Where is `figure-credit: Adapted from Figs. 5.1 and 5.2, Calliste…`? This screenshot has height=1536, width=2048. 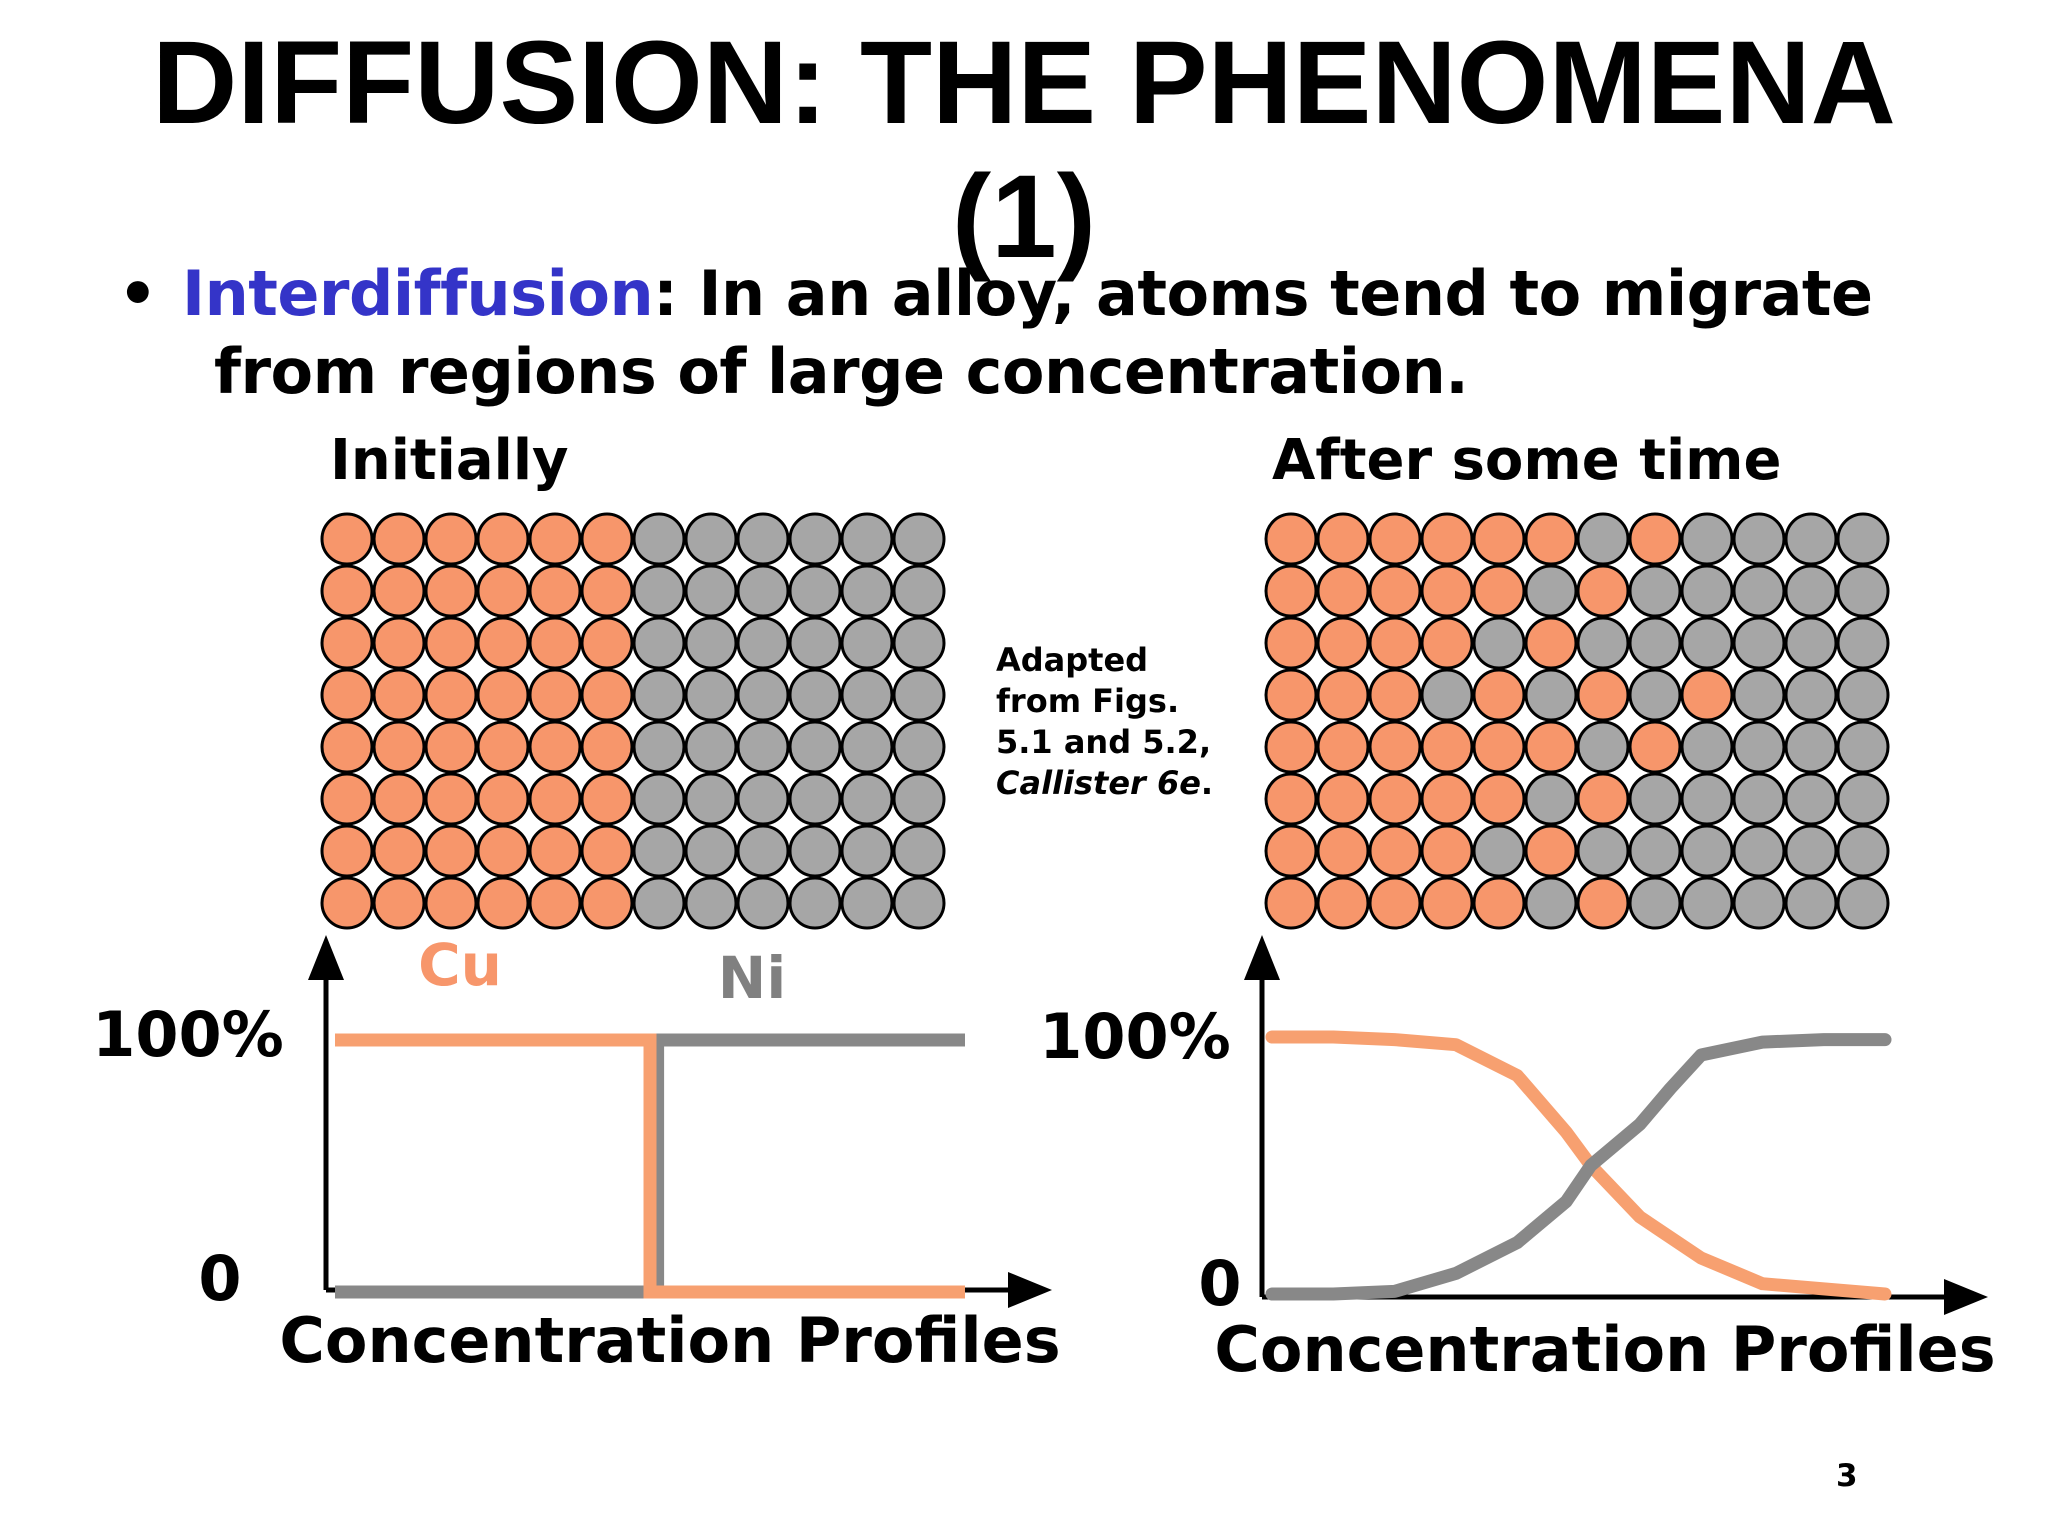 figure-credit: Adapted from Figs. 5.1 and 5.2, Calliste… is located at coordinates (1104, 722).